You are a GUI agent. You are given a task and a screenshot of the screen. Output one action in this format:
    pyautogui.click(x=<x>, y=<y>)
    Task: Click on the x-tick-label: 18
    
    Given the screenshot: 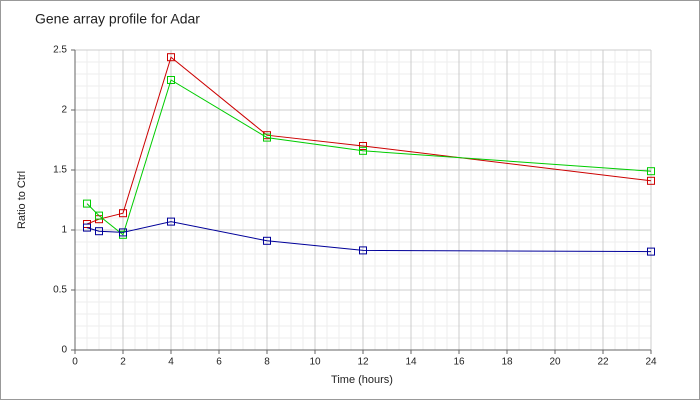 What is the action you would take?
    pyautogui.click(x=507, y=362)
    